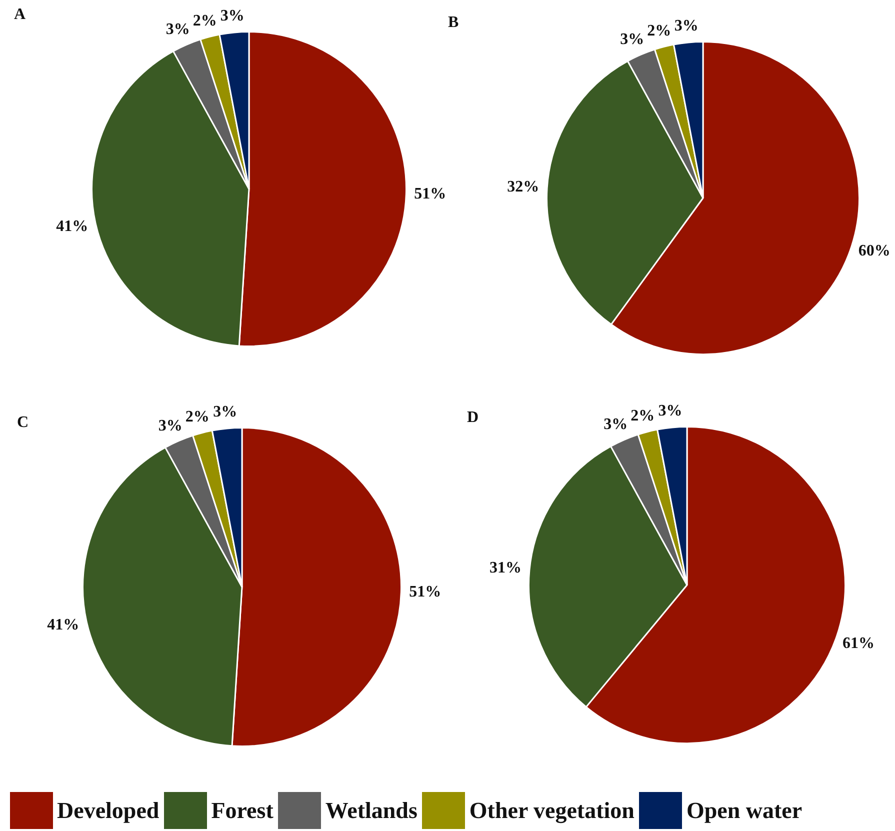 The image size is (895, 831). I want to click on data-label: 31%, so click(506, 568).